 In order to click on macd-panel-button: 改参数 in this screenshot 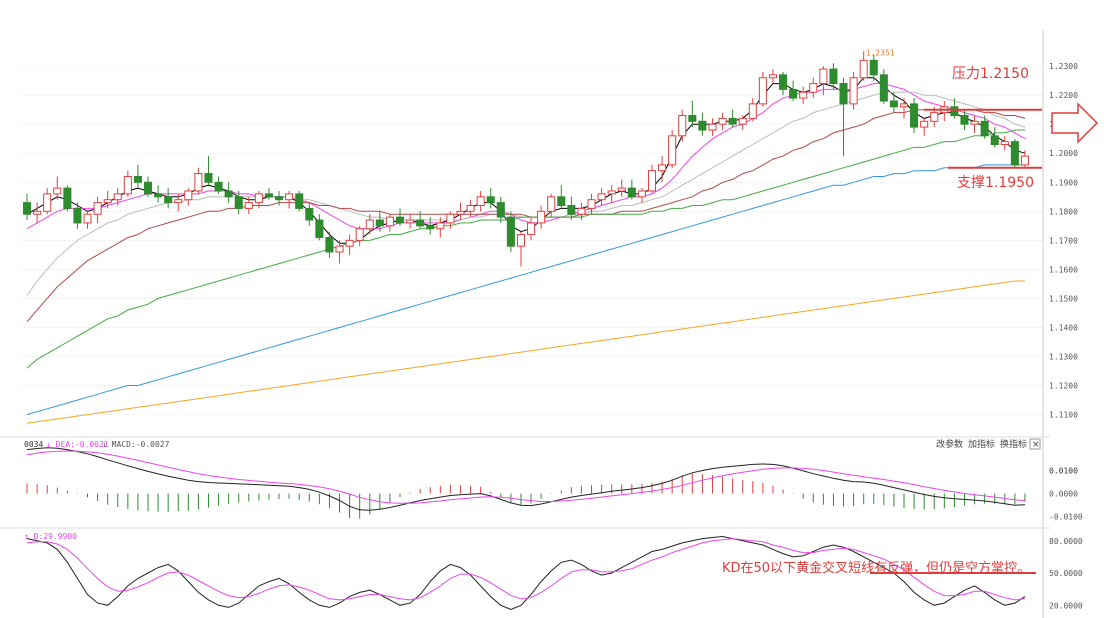, I will do `click(949, 444)`.